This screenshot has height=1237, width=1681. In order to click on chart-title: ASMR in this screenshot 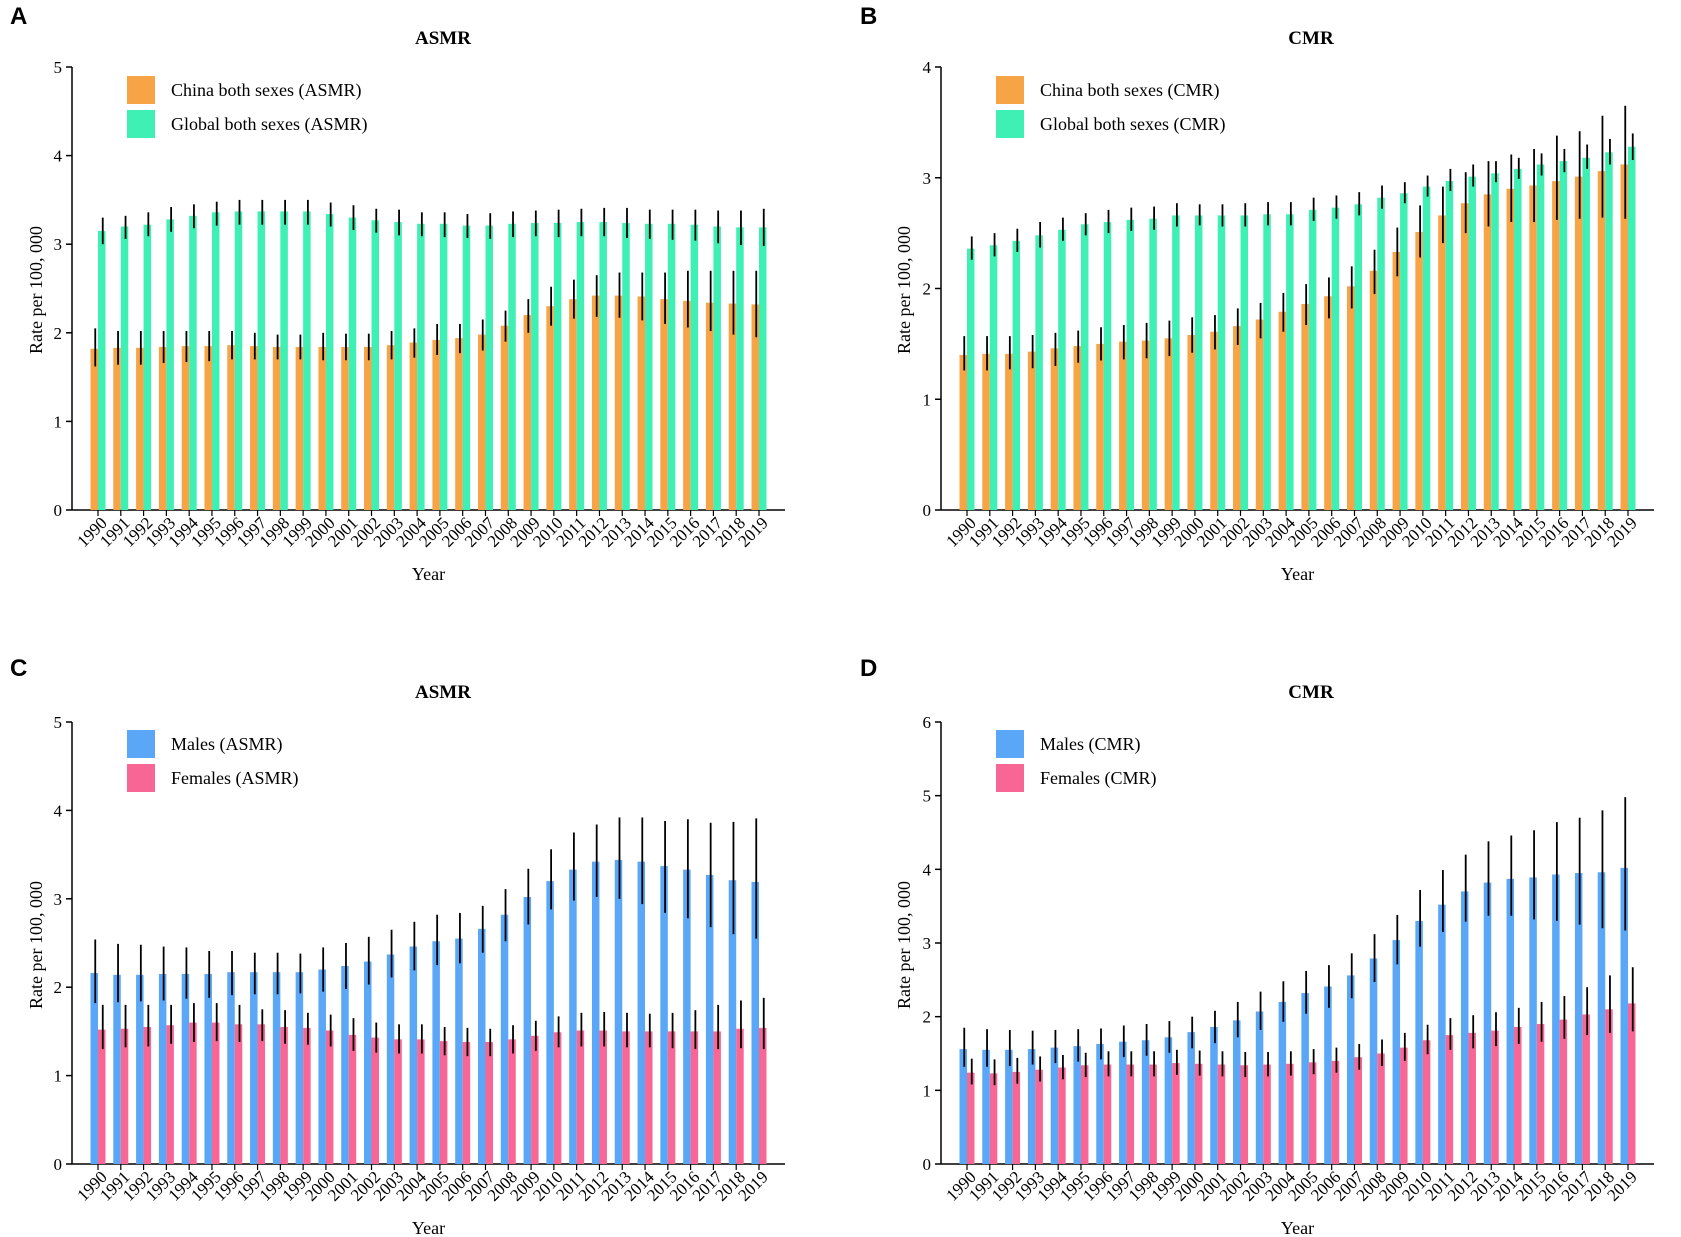, I will do `click(443, 692)`.